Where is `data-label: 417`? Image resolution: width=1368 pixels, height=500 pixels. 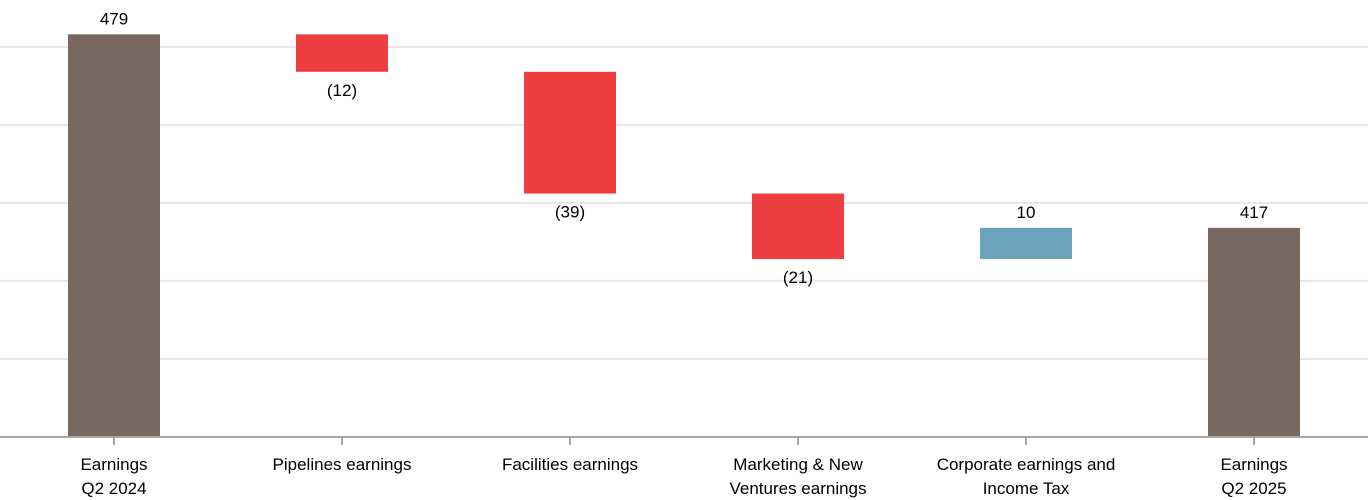
data-label: 417 is located at coordinates (1254, 212).